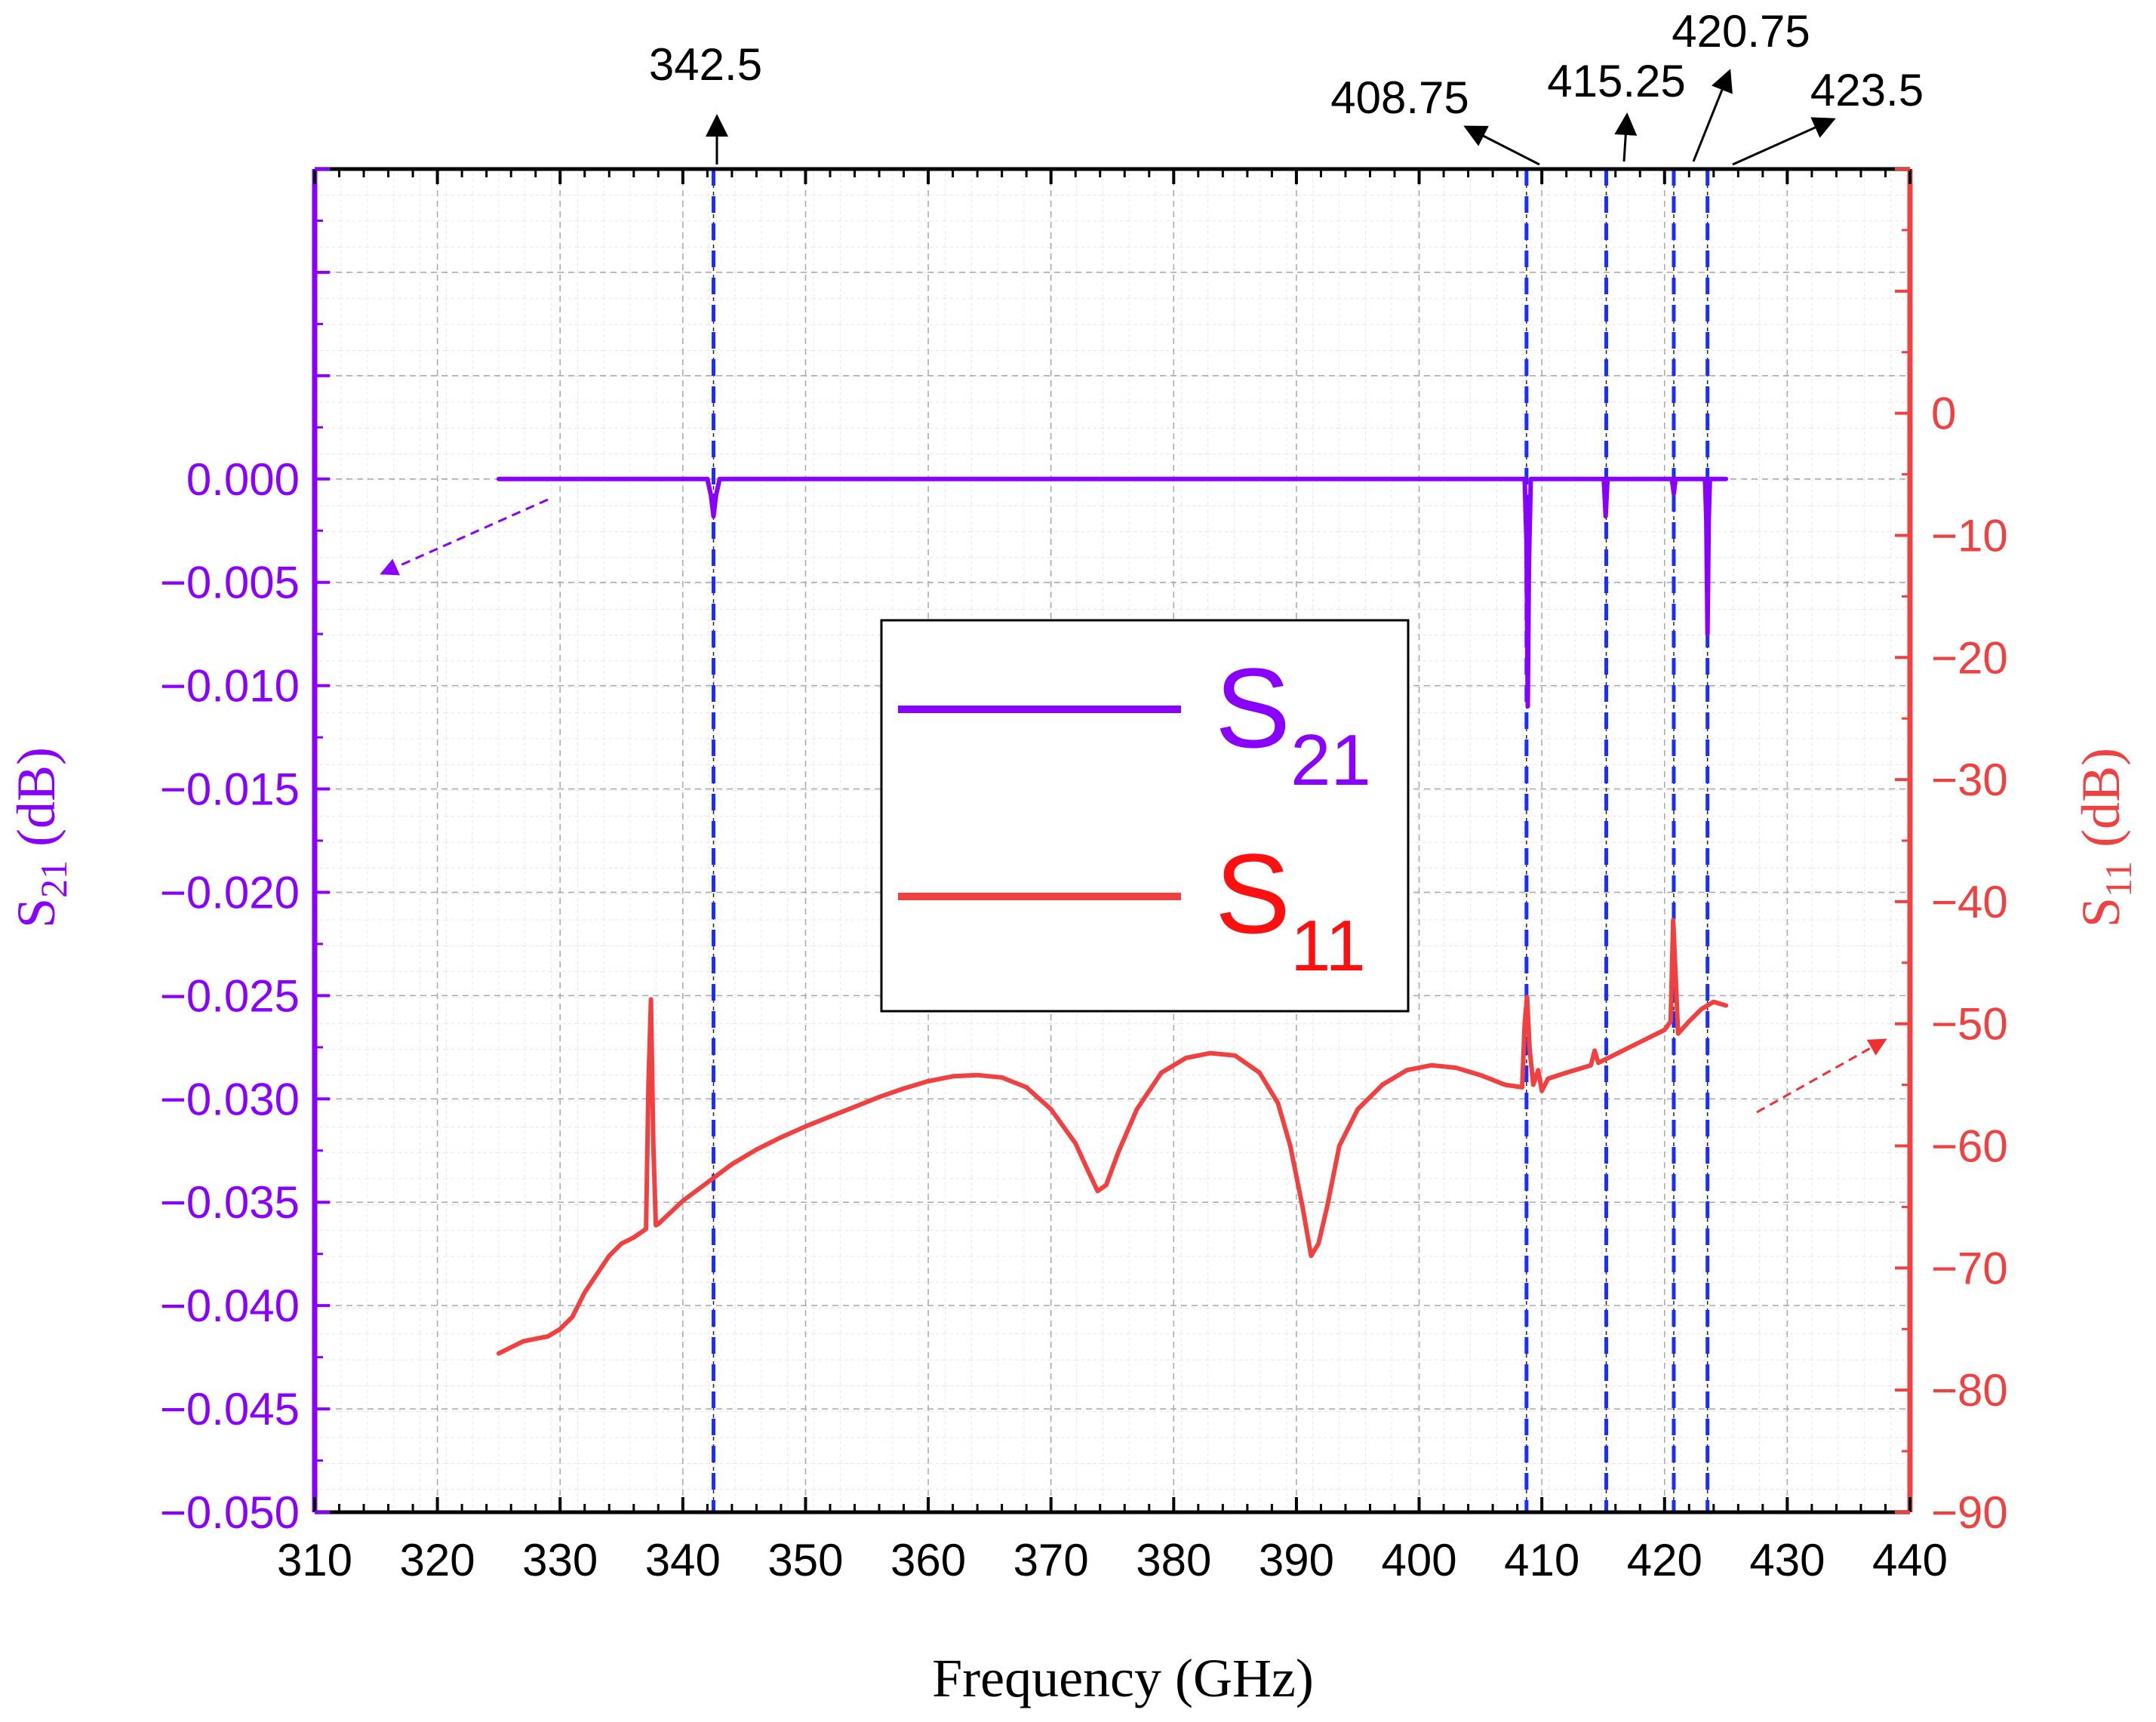  I want to click on x-tick-label: 330, so click(560, 1560).